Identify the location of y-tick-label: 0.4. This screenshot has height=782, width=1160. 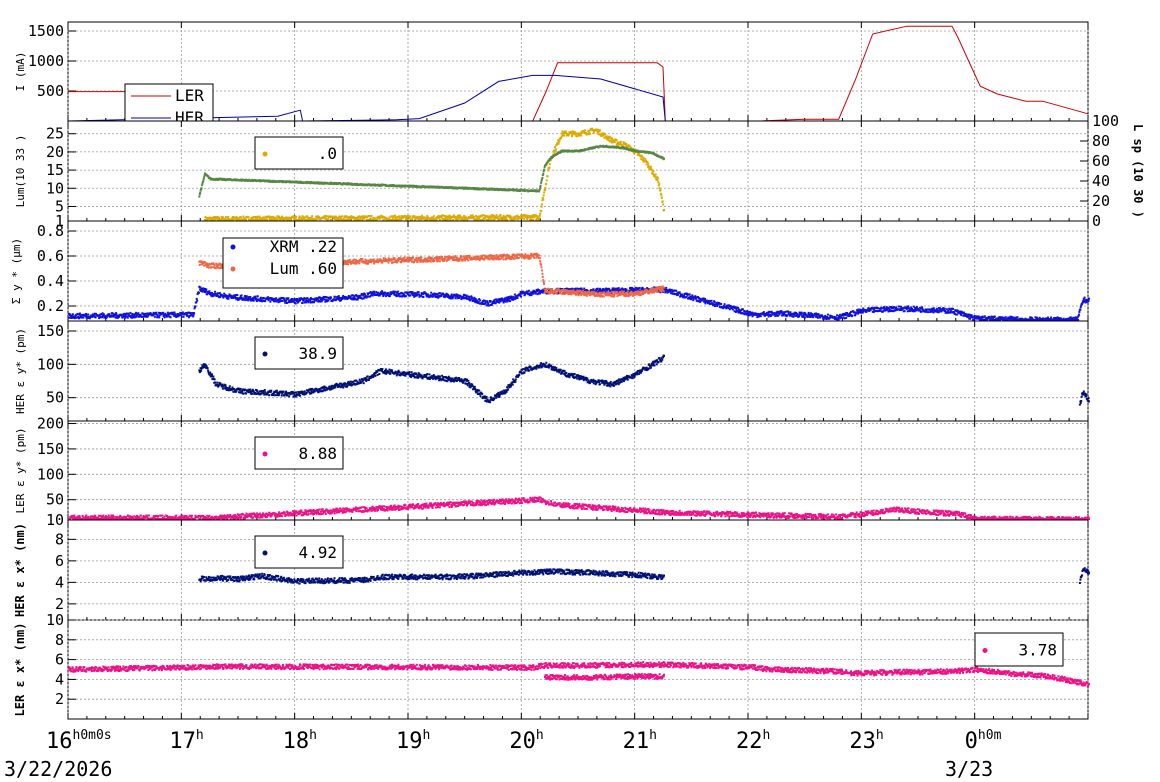
(50, 281).